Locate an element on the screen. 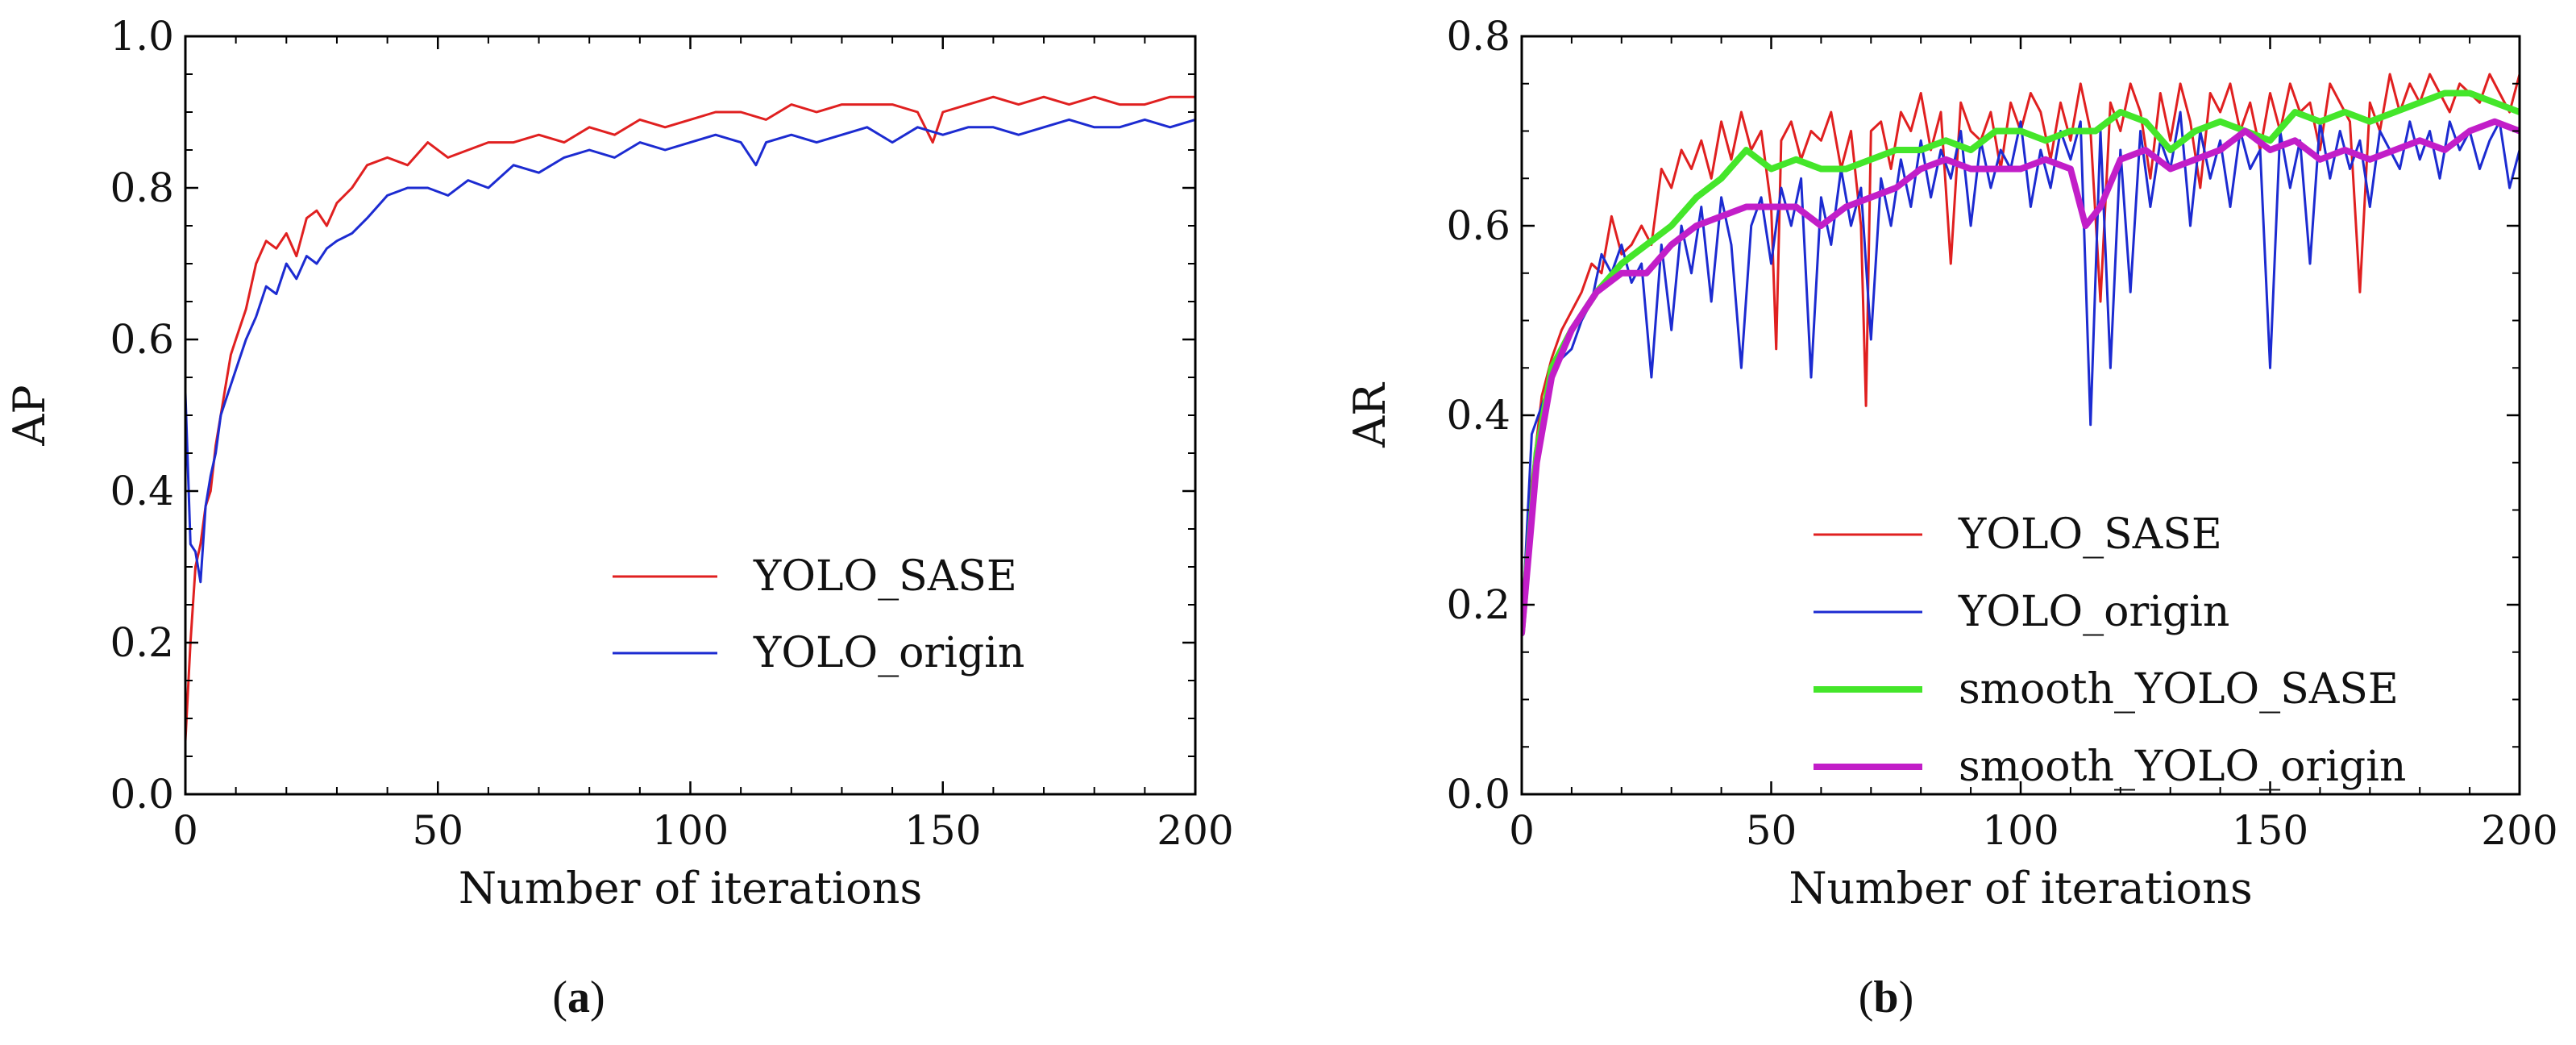 The width and height of the screenshot is (2576, 1045). y-tick-label: 1.0 is located at coordinates (142, 36).